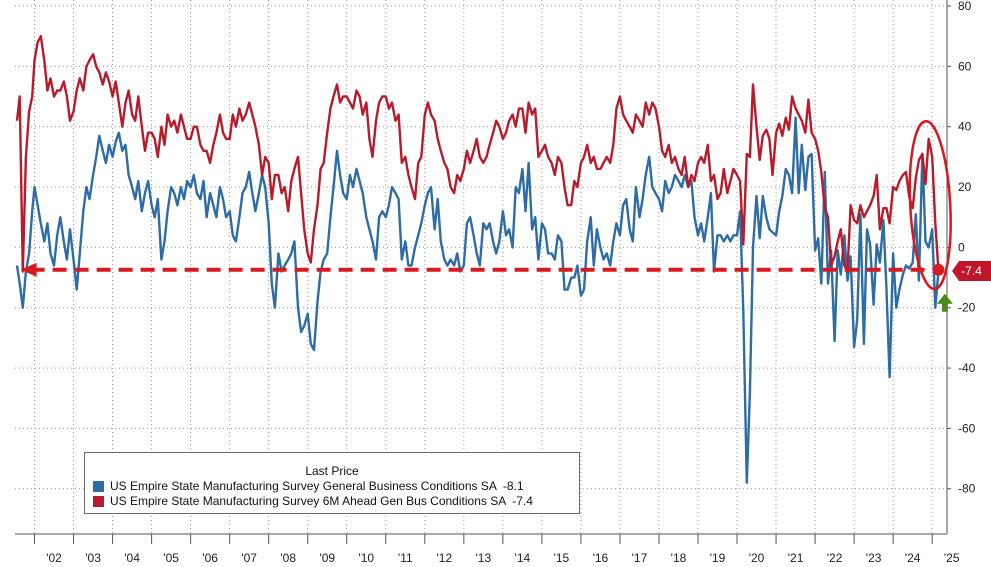  Describe the element at coordinates (965, 127) in the screenshot. I see `y-tick-label: 40` at that location.